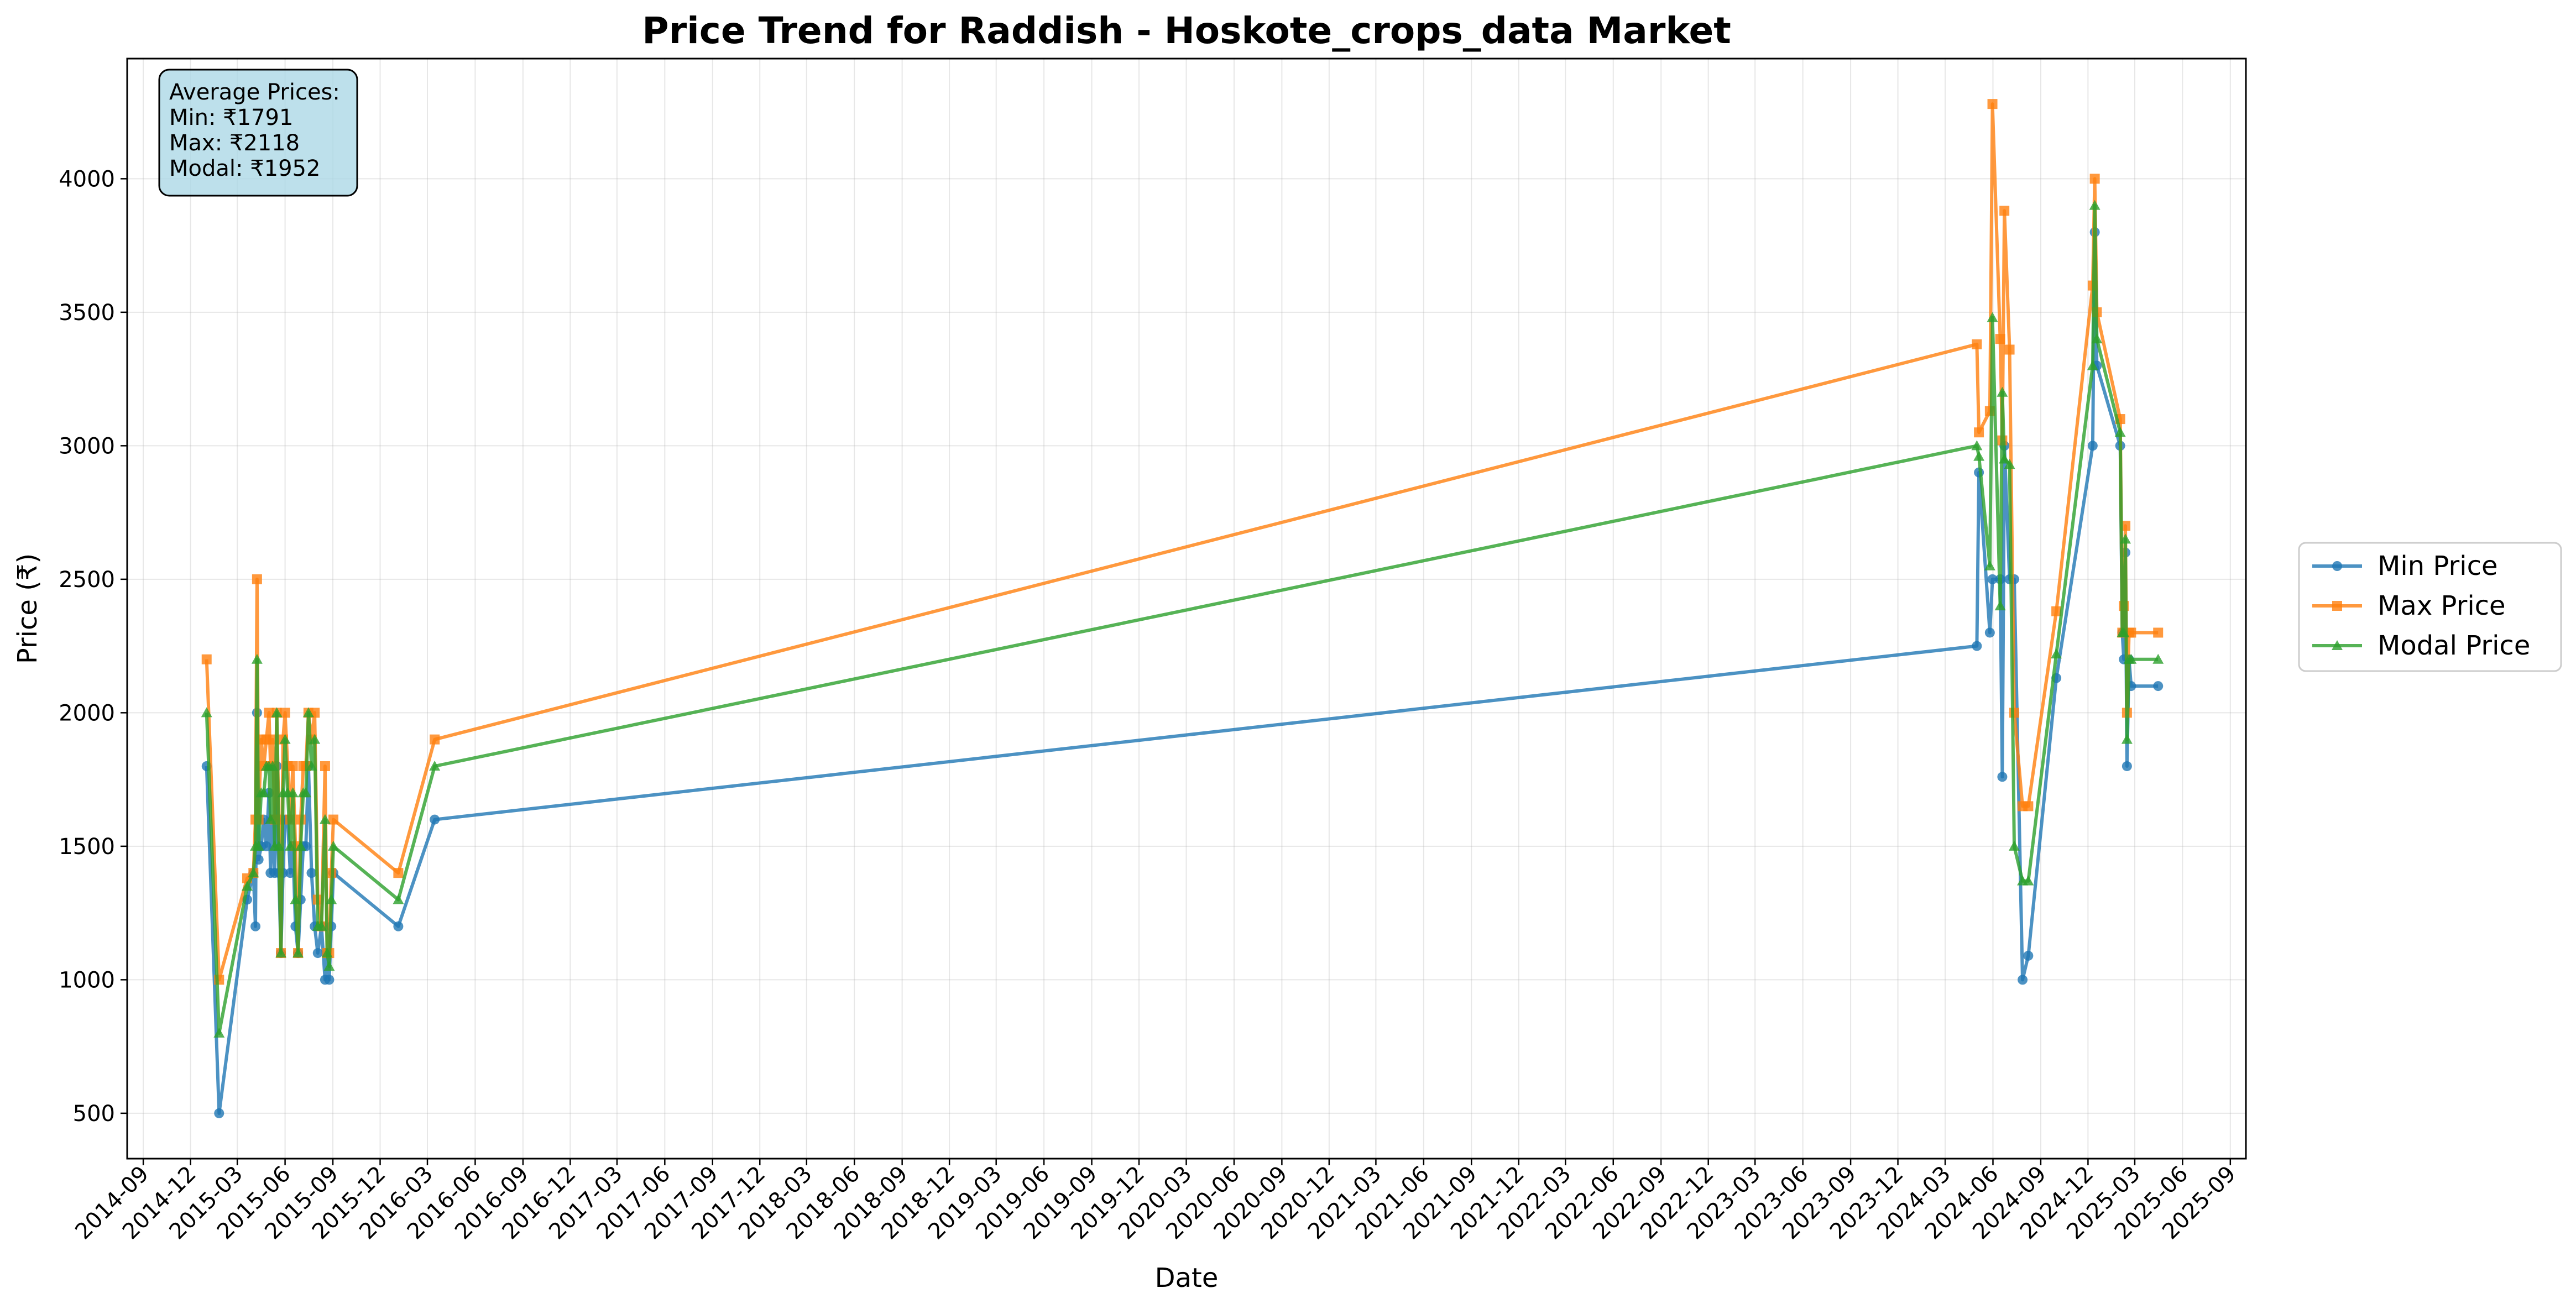  Describe the element at coordinates (2454, 645) in the screenshot. I see `legend-label-modal-price: Modal Price` at that location.